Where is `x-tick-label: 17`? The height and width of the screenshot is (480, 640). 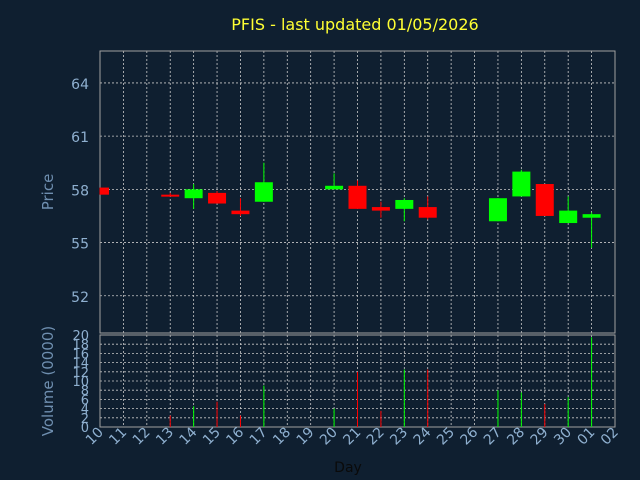
x-tick-label: 17 is located at coordinates (259, 437).